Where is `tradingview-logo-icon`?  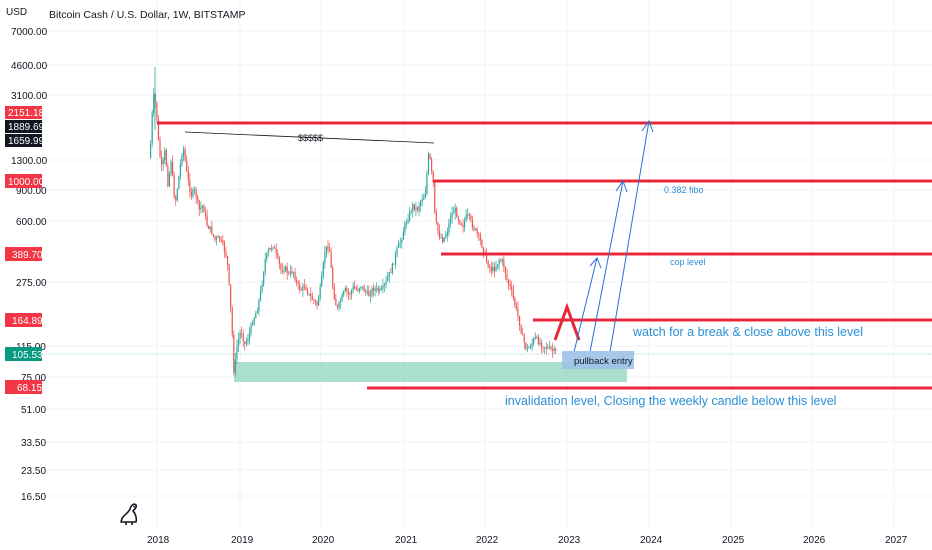 tradingview-logo-icon is located at coordinates (129, 514).